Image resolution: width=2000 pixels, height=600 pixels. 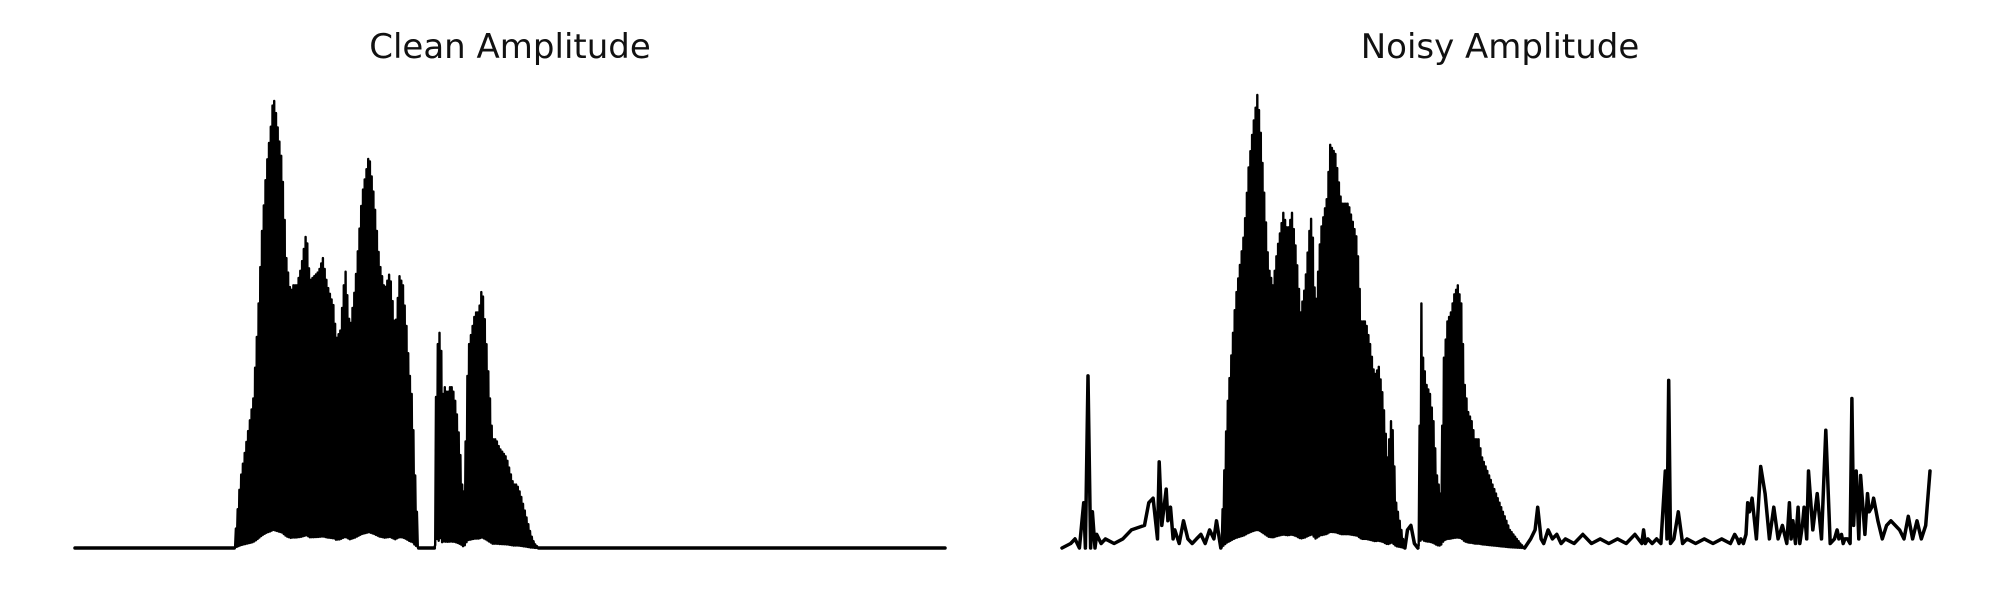 What do you see at coordinates (510, 47) in the screenshot?
I see `clean-amplitude-title: Clean Amplitude` at bounding box center [510, 47].